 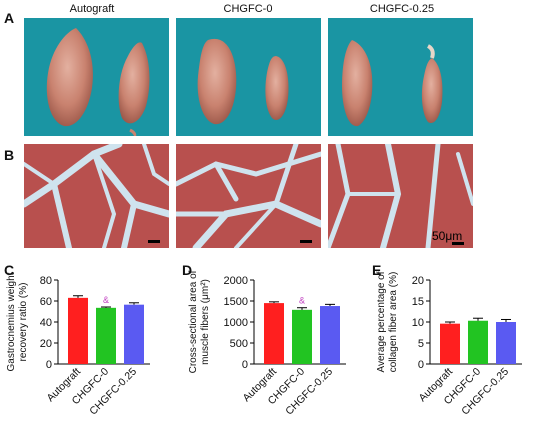 I want to click on panel-label-d: D, so click(x=187, y=270).